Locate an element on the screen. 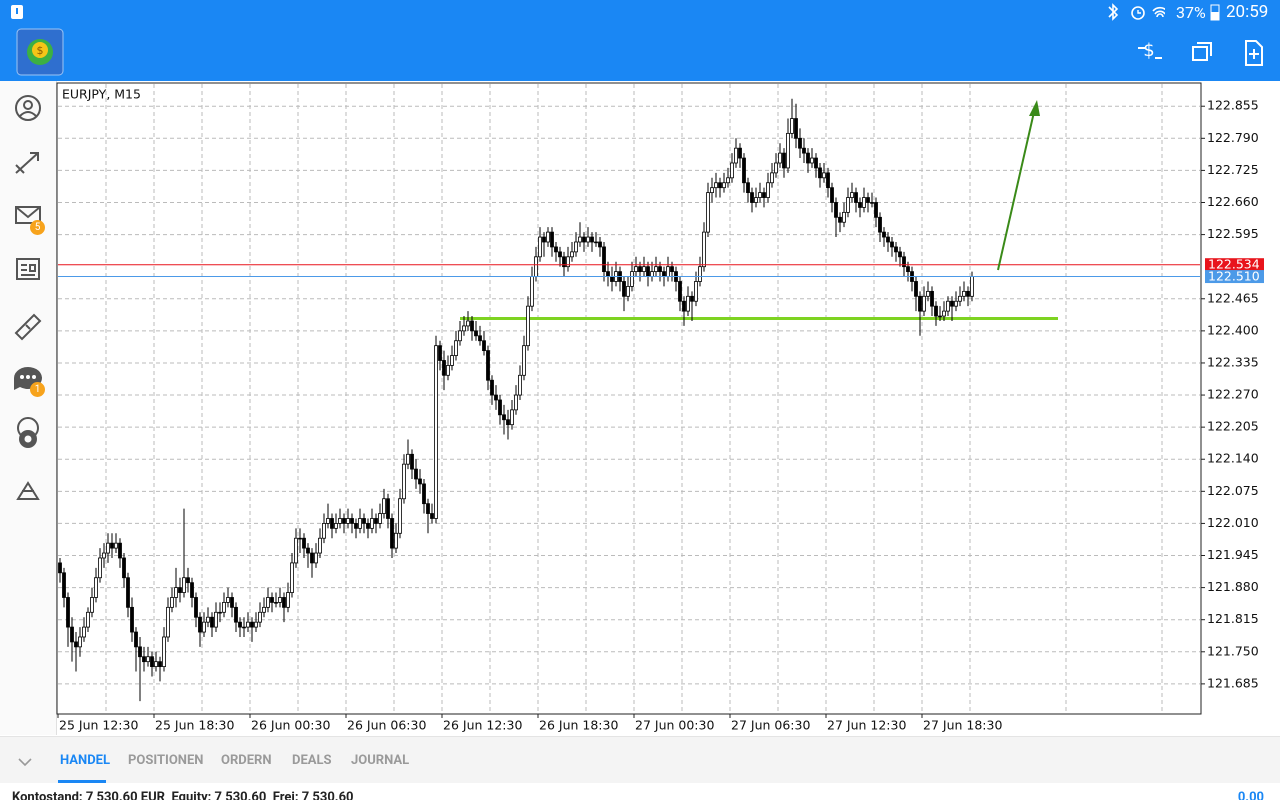  y-tick-label: 122.855 is located at coordinates (1233, 105).